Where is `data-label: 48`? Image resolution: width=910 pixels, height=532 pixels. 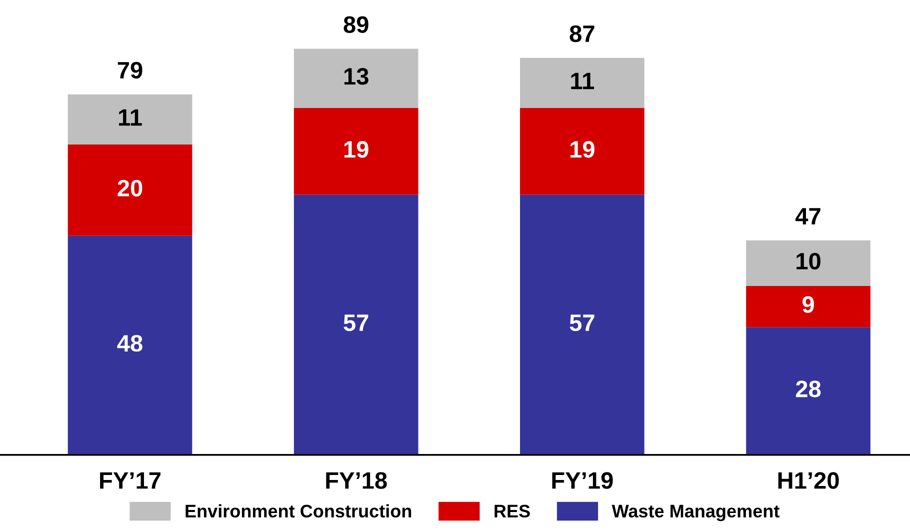
data-label: 48 is located at coordinates (129, 343).